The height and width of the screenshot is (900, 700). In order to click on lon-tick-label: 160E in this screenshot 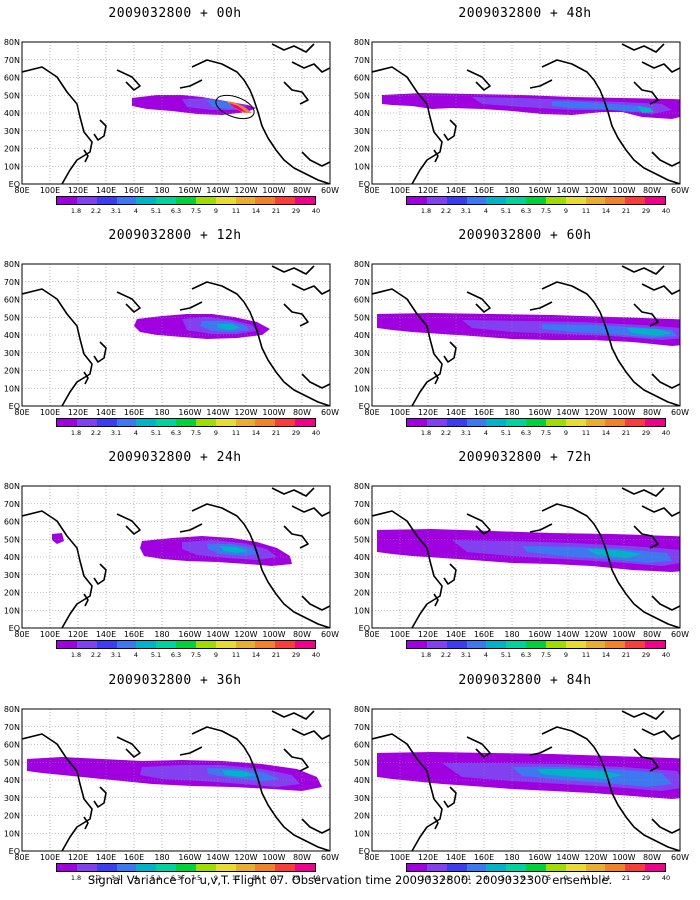, I will do `click(134, 857)`.